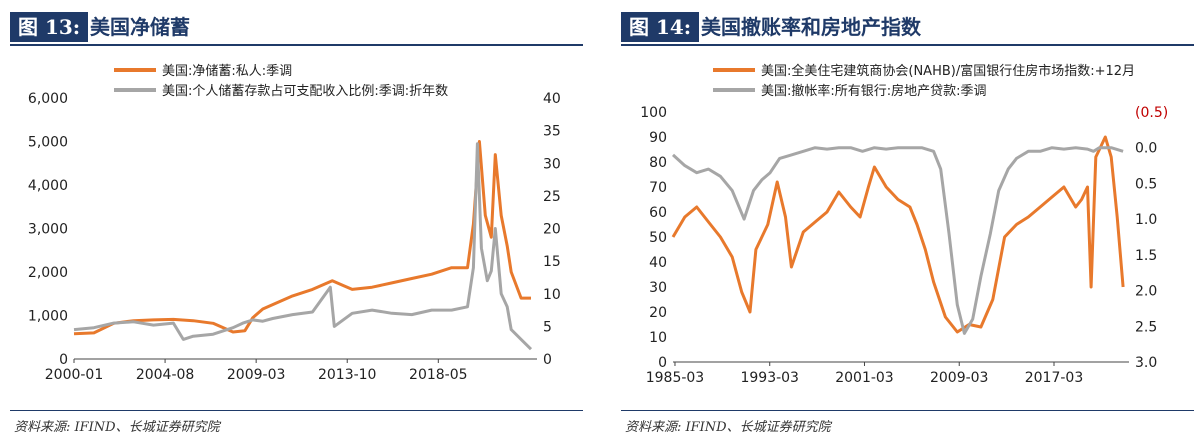  I want to click on left-x-tick-1: 2004-08, so click(165, 375).